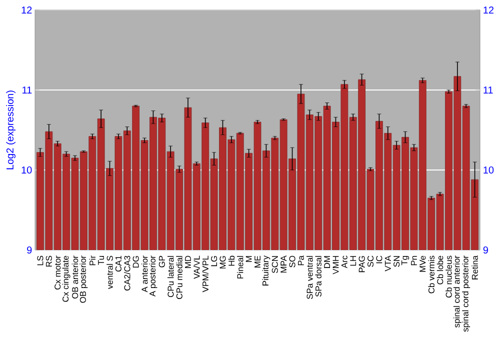 This screenshot has width=500, height=350. What do you see at coordinates (266, 270) in the screenshot?
I see `x-tick-label: Pituitary` at bounding box center [266, 270].